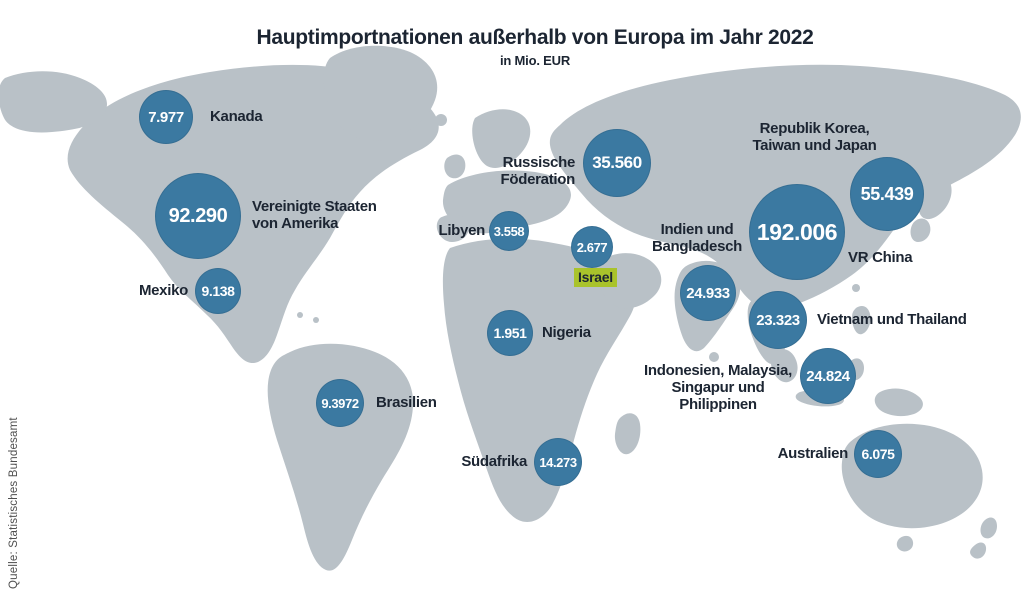  What do you see at coordinates (538, 171) in the screenshot?
I see `label-russland: Russische Föderation` at bounding box center [538, 171].